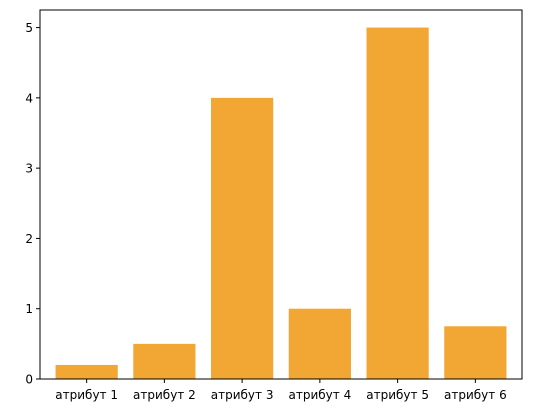 The width and height of the screenshot is (534, 417). I want to click on x-tick-label: атрибут 3, so click(242, 395).